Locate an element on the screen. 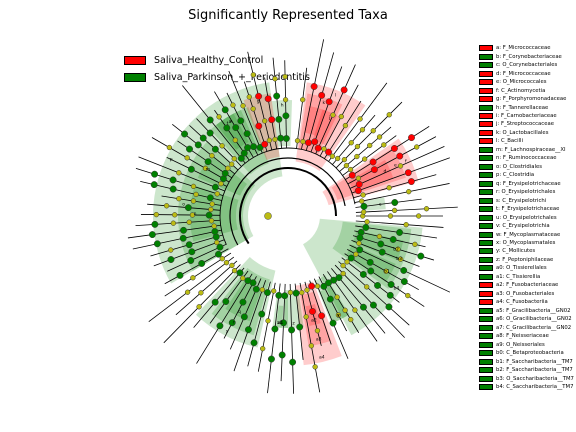 The image size is (576, 432). taxa-legend-label: x: O_Mycoplasmatales is located at coordinates (526, 243).